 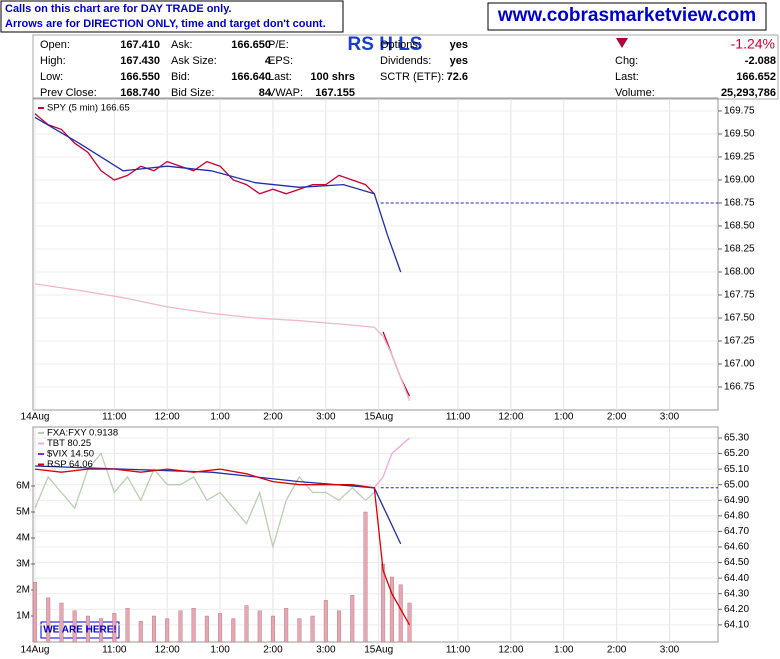 I want to click on y2-tick-label: 4M, so click(x=23, y=538).